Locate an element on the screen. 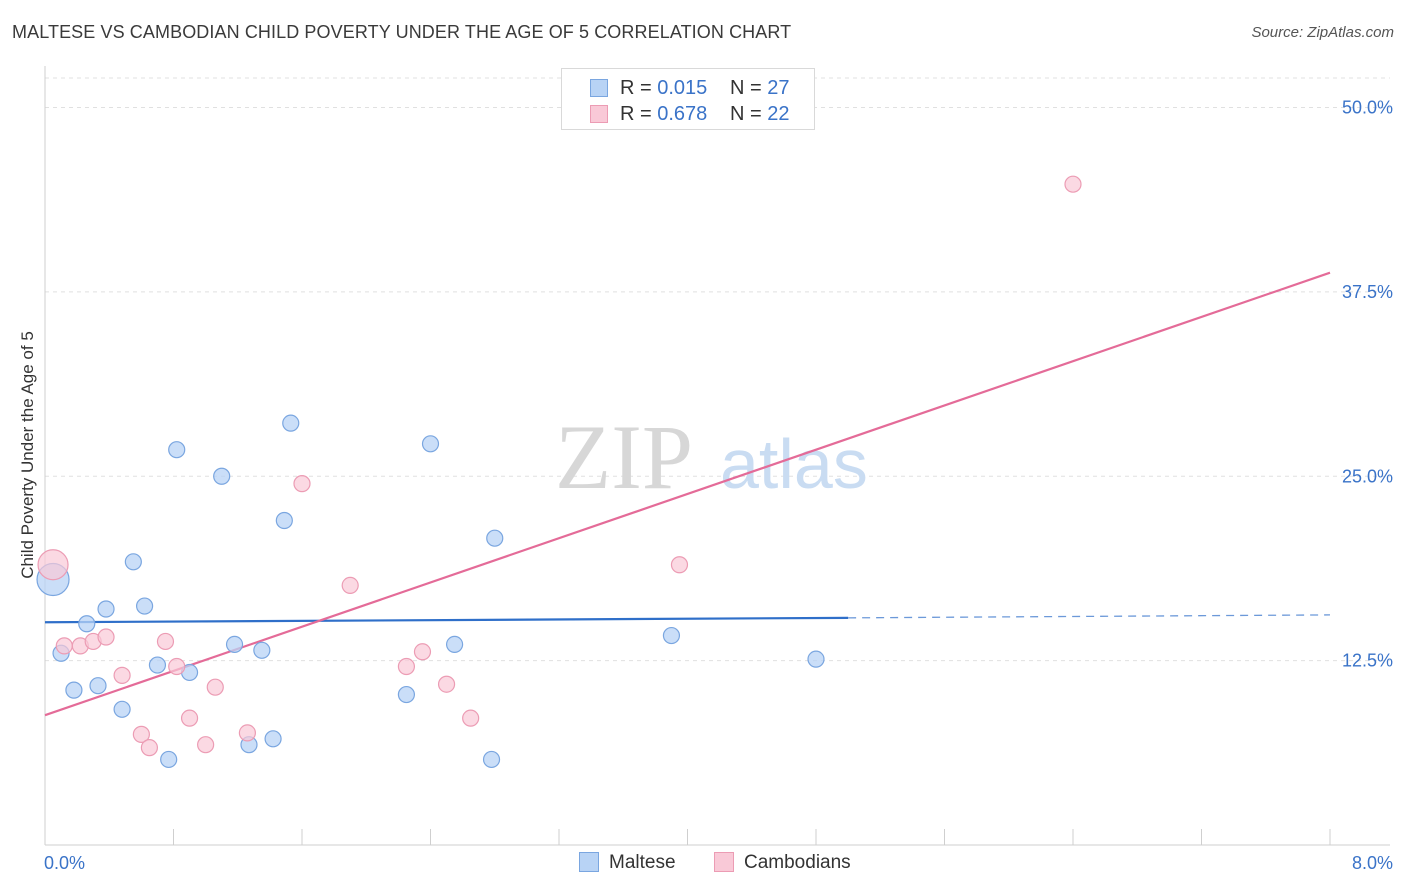 The height and width of the screenshot is (892, 1406). bottom-legend-swatch-cambodians is located at coordinates (724, 862).